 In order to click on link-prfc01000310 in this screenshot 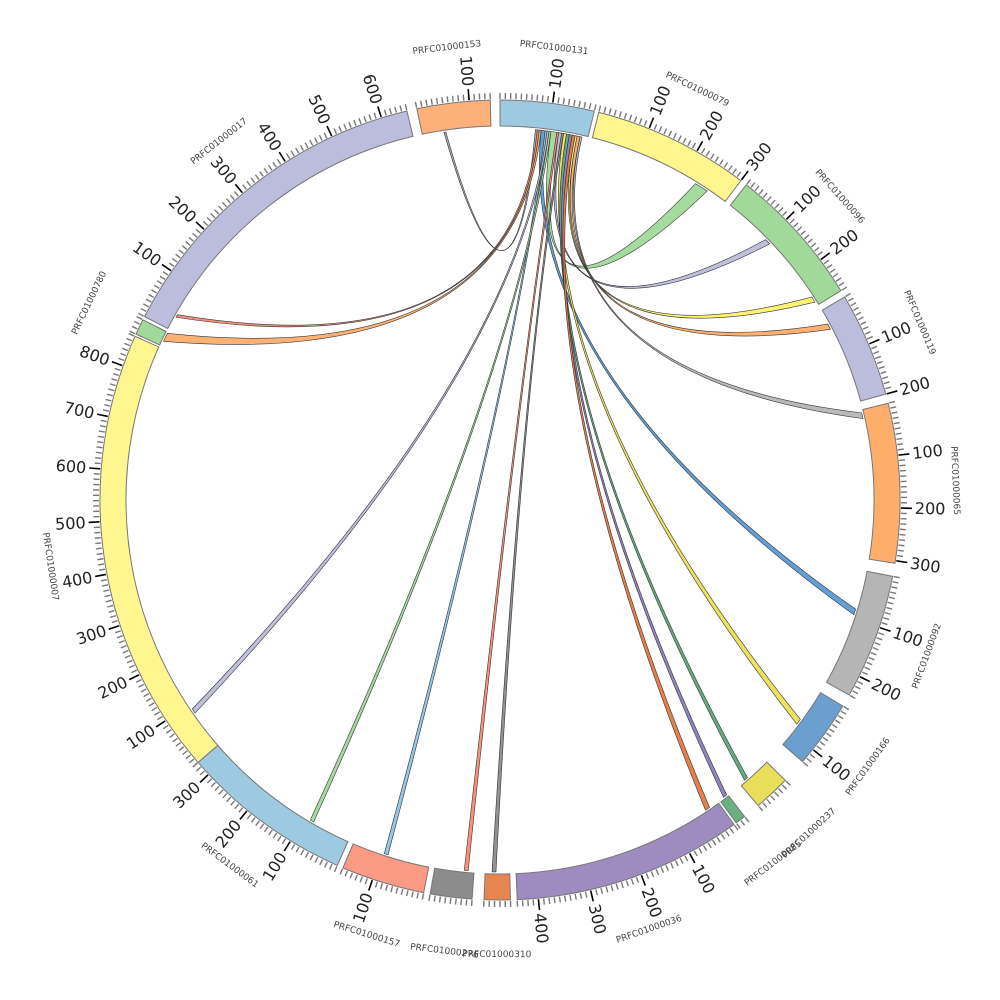, I will do `click(527, 502)`.